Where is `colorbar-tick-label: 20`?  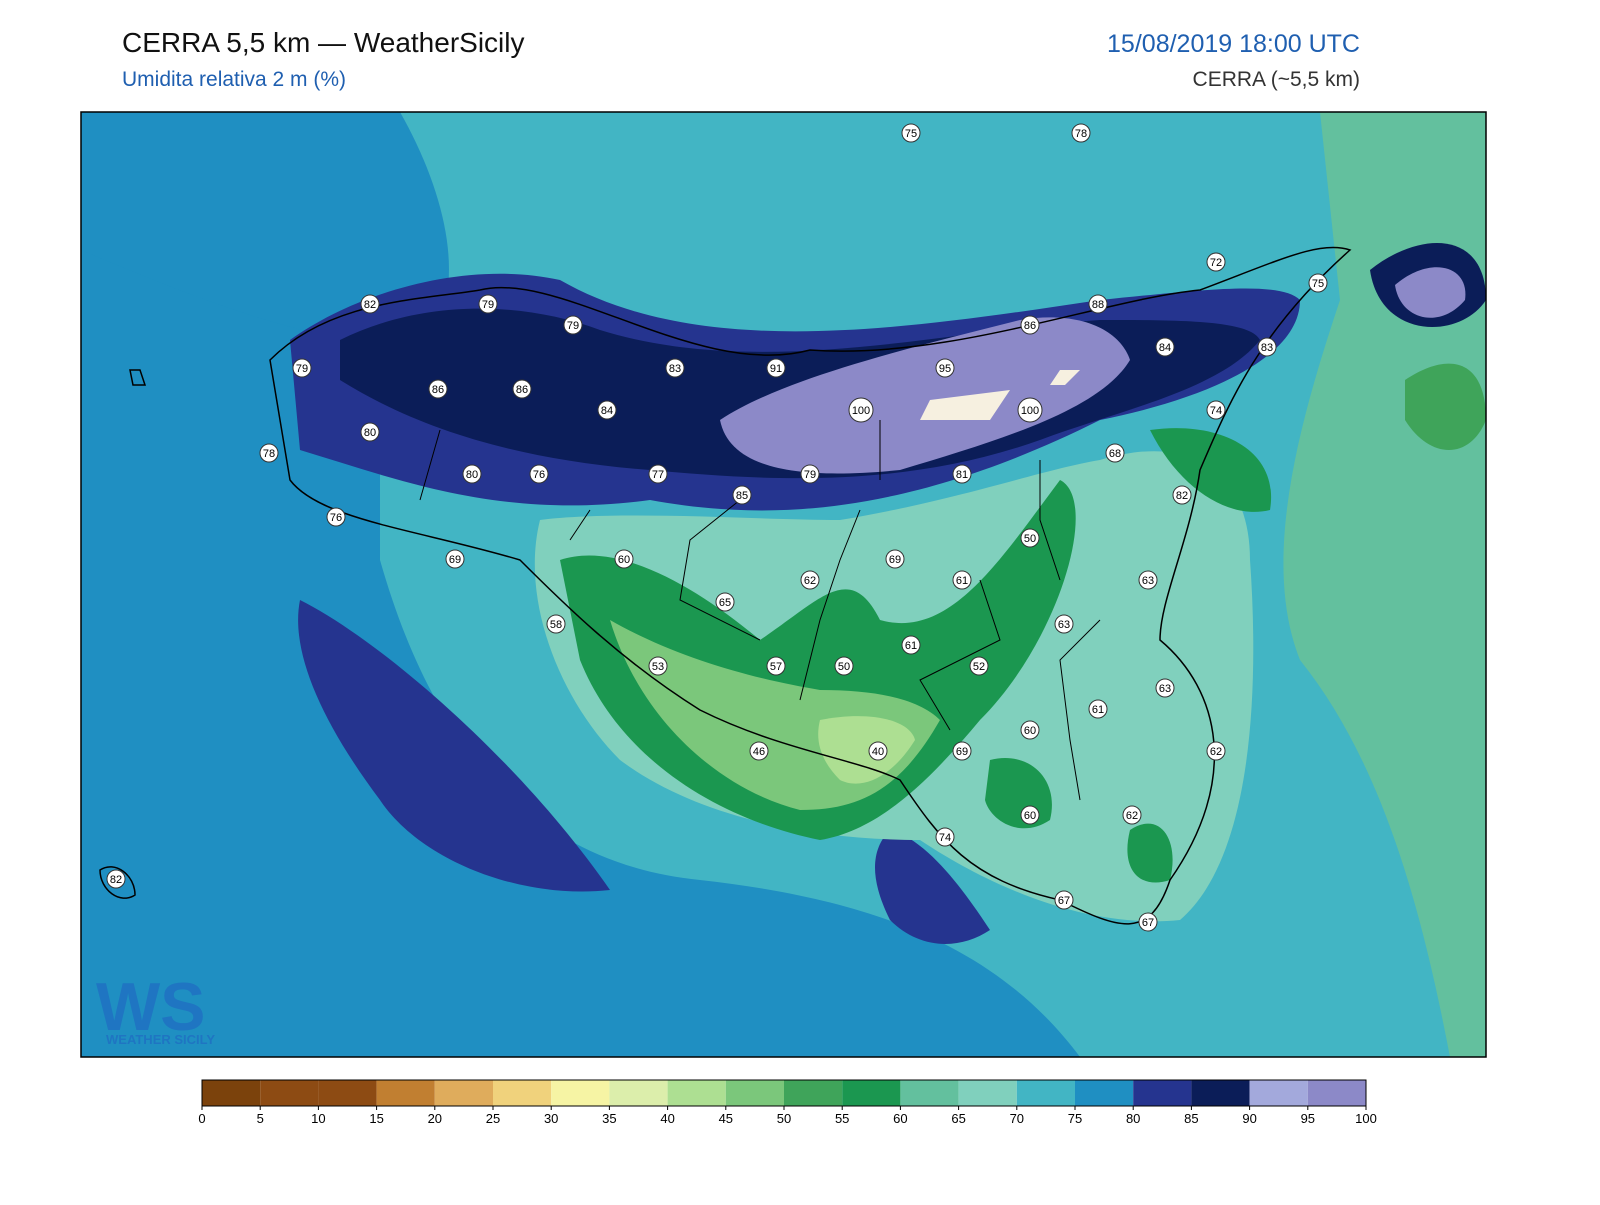 colorbar-tick-label: 20 is located at coordinates (435, 1118).